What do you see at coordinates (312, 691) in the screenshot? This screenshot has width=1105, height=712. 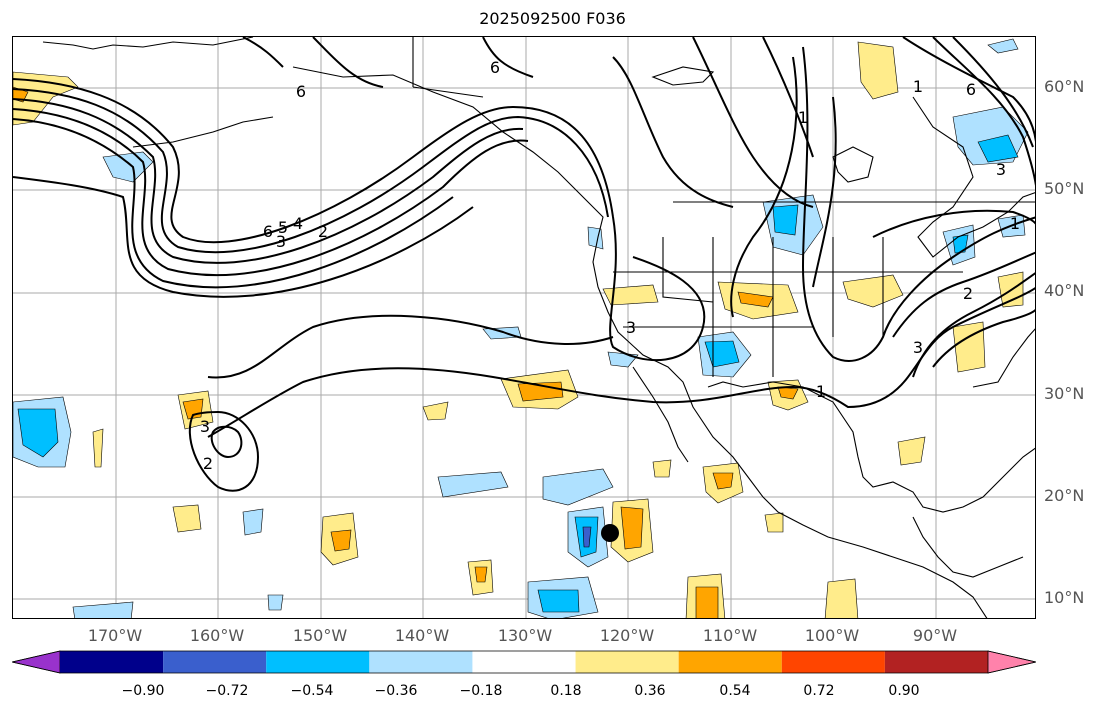 I see `colorbar-tick: −0.54` at bounding box center [312, 691].